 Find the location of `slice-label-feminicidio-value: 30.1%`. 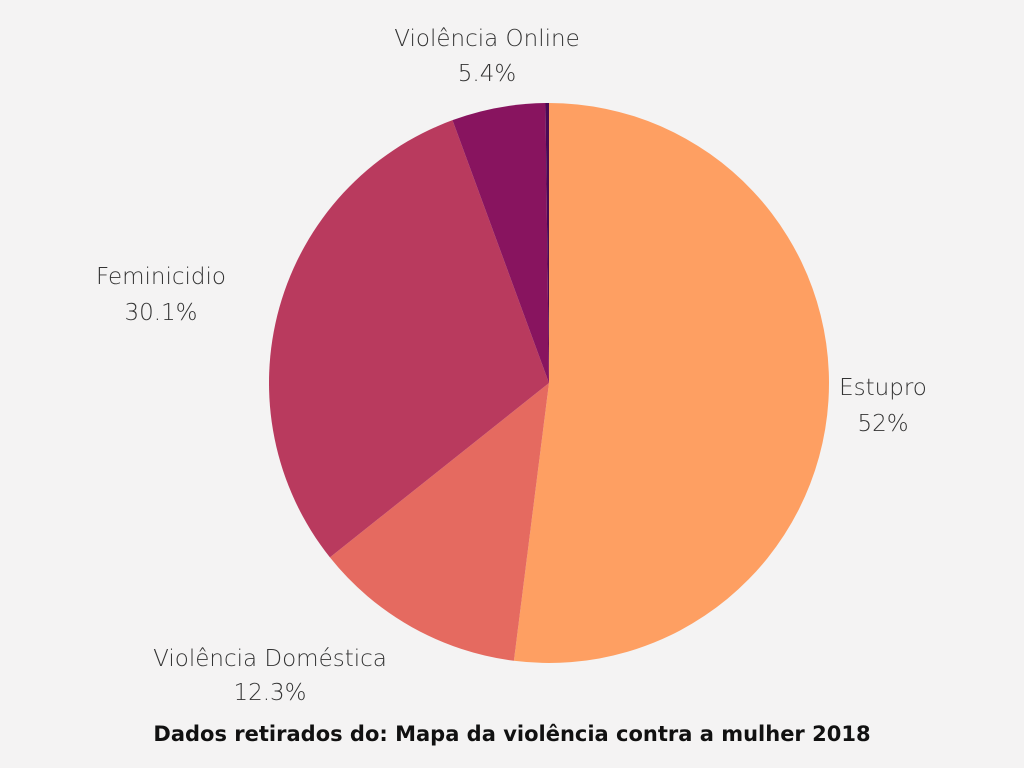

slice-label-feminicidio-value: 30.1% is located at coordinates (160, 313).